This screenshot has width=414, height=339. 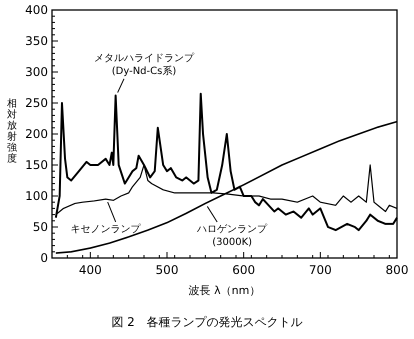 I want to click on x-tick-label: 800, so click(x=397, y=270).